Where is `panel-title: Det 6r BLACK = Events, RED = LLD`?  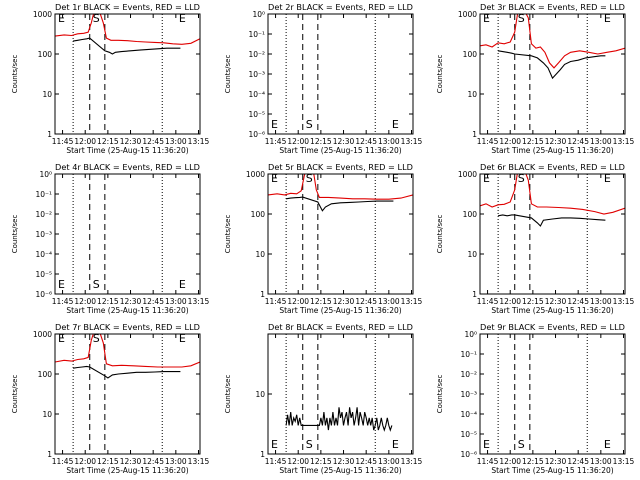 panel-title: Det 6r BLACK = Events, RED = LLD is located at coordinates (552, 167).